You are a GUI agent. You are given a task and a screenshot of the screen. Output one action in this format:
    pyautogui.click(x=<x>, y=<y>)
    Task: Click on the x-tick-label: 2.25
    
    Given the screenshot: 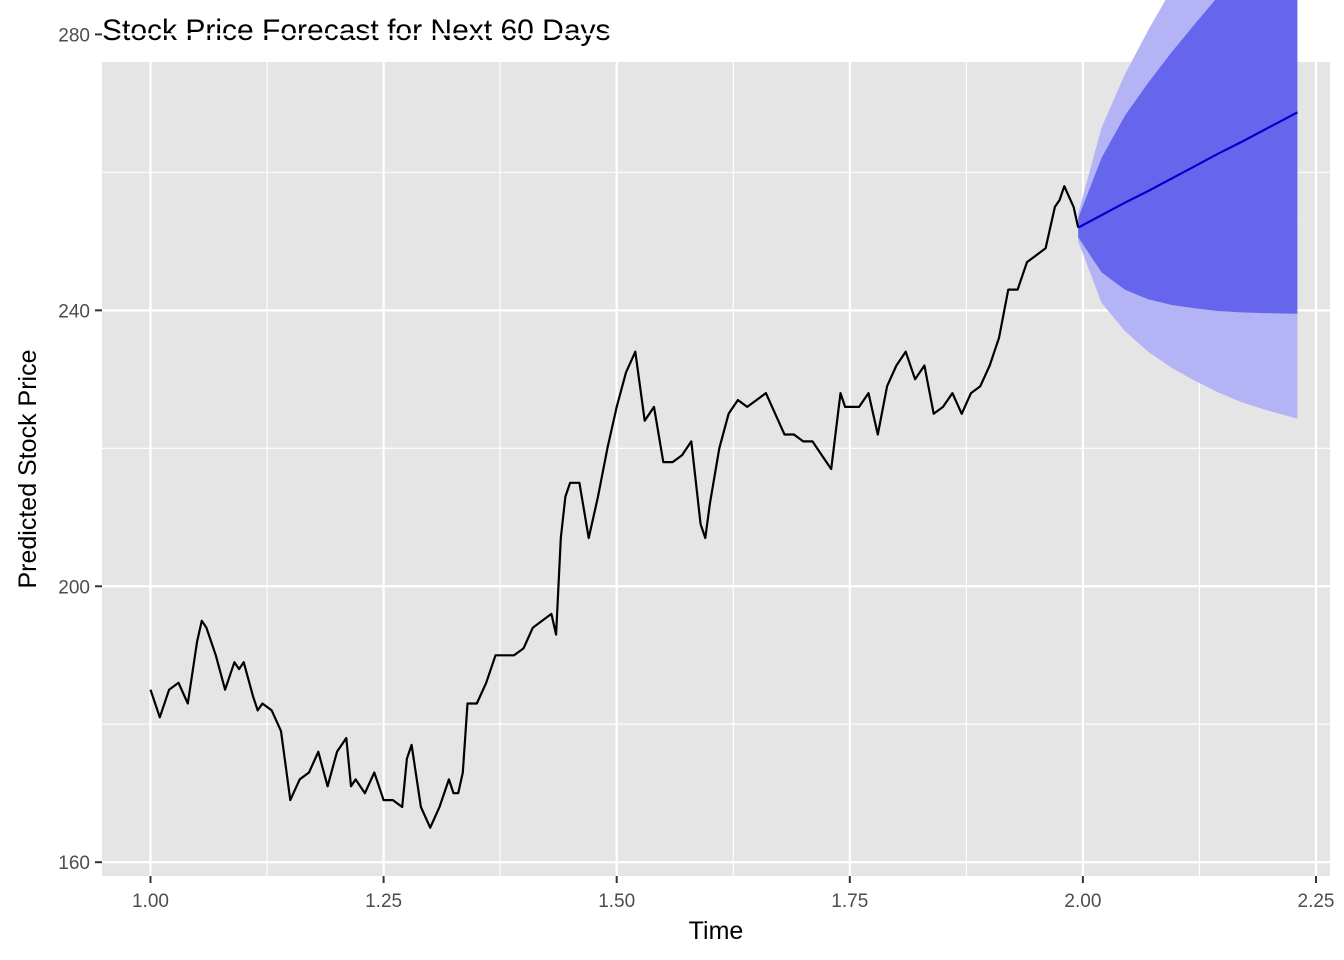 What is the action you would take?
    pyautogui.click(x=1316, y=901)
    